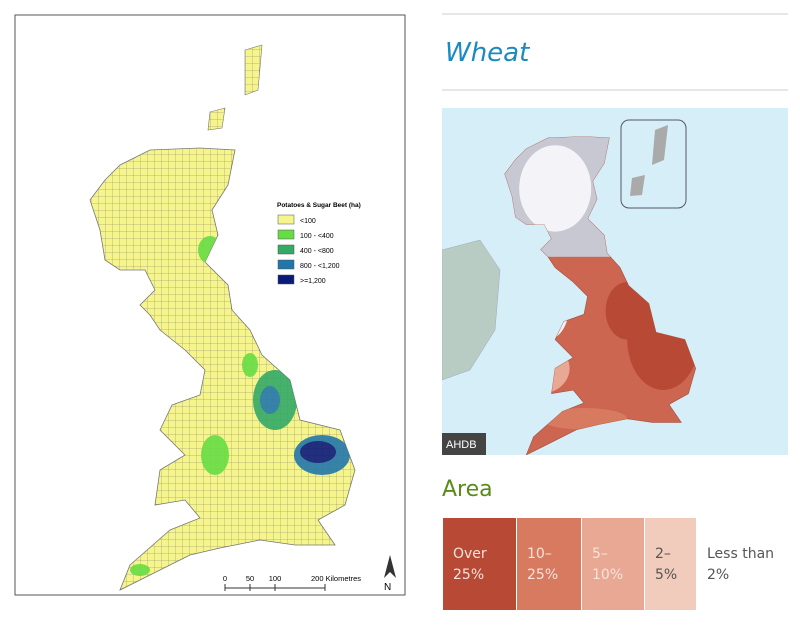 The image size is (800, 625). What do you see at coordinates (480, 564) in the screenshot?
I see `legend-item: Over 25%` at bounding box center [480, 564].